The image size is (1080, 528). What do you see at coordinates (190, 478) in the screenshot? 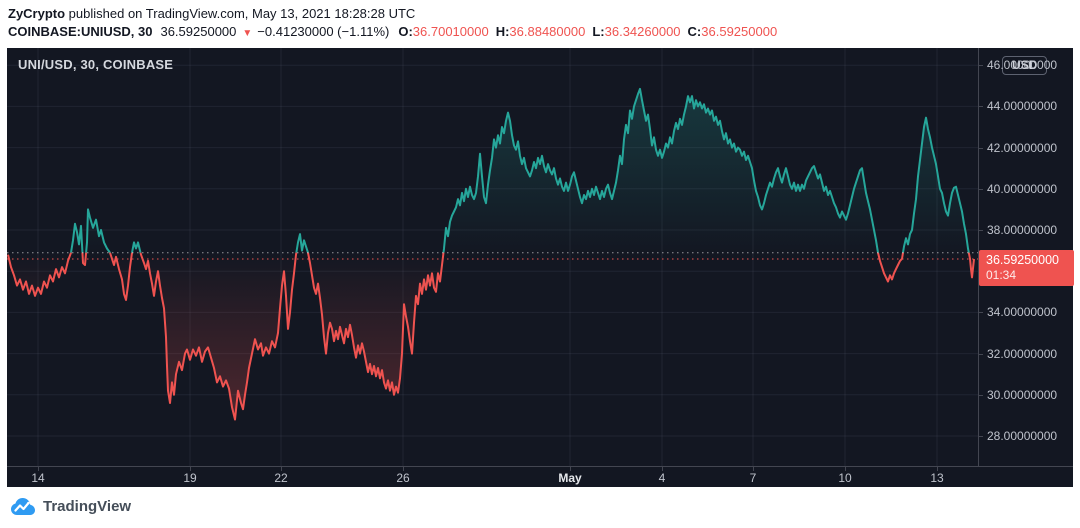
I see `time-axis-label: 19` at bounding box center [190, 478].